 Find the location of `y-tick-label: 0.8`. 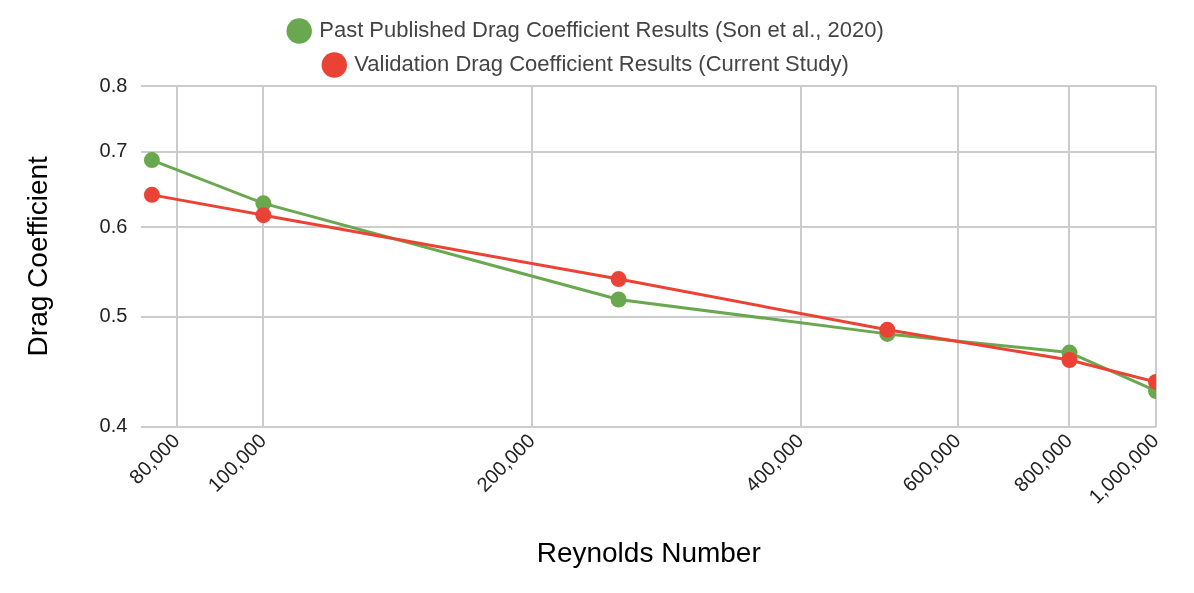

y-tick-label: 0.8 is located at coordinates (113, 84).